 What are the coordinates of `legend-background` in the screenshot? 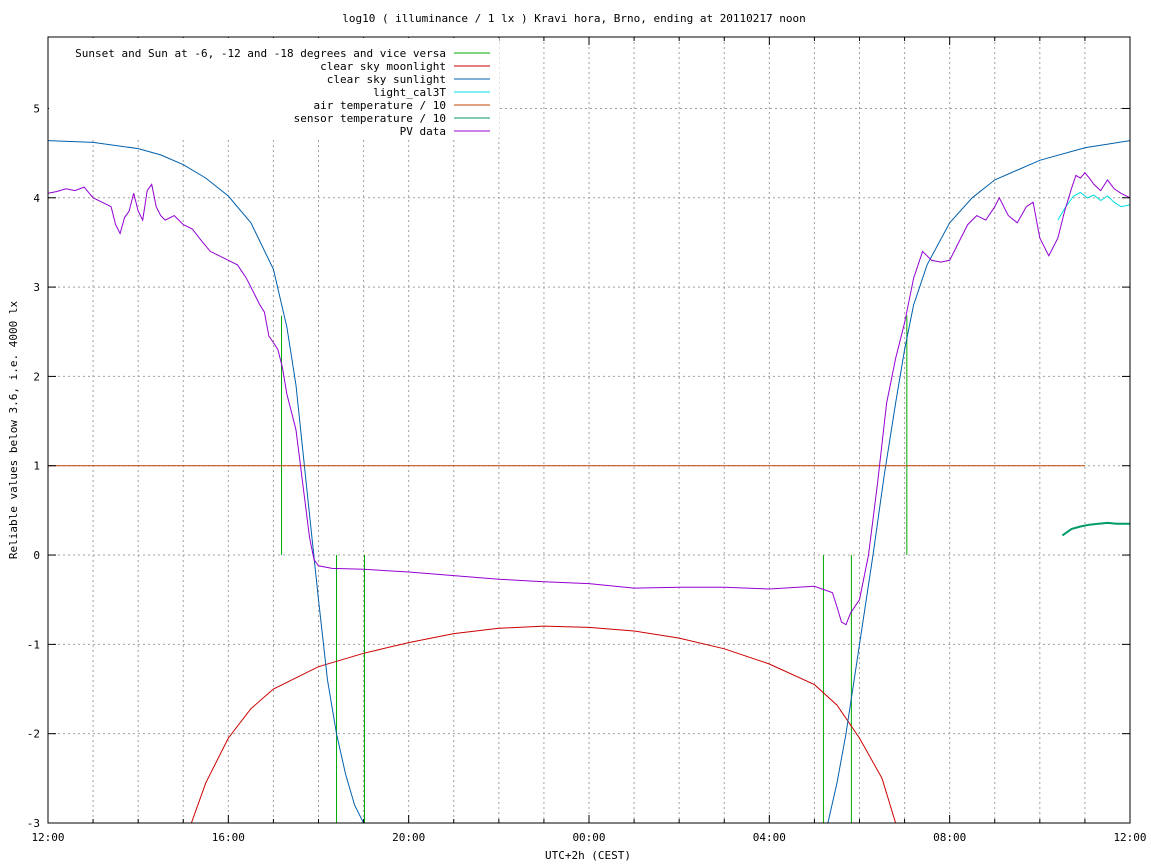 It's located at (274, 88).